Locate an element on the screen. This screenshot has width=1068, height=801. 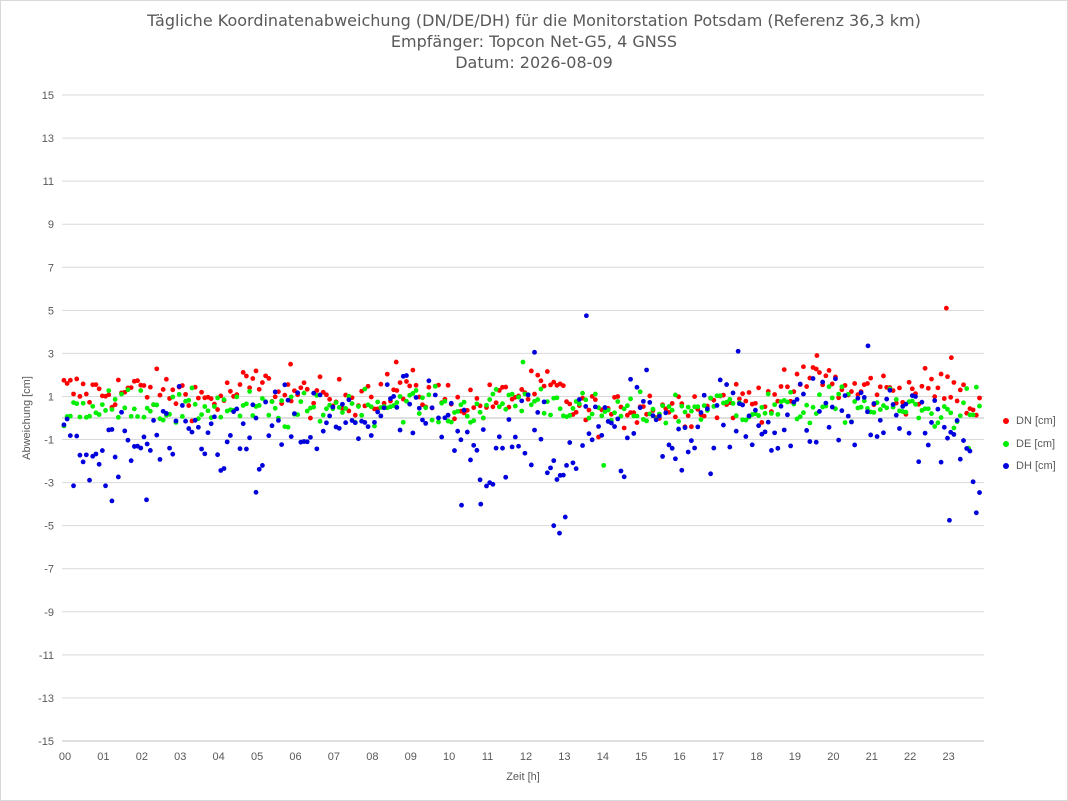
x-tick-label: 05 is located at coordinates (257, 757).